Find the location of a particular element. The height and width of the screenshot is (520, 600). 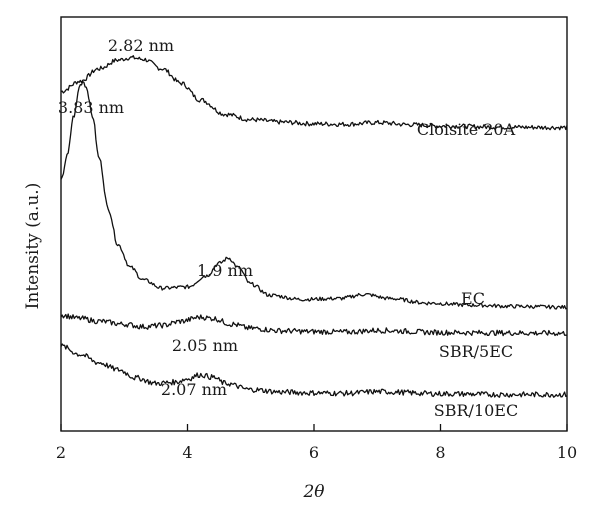

x-axis-label: 2θ is located at coordinates (313, 492).